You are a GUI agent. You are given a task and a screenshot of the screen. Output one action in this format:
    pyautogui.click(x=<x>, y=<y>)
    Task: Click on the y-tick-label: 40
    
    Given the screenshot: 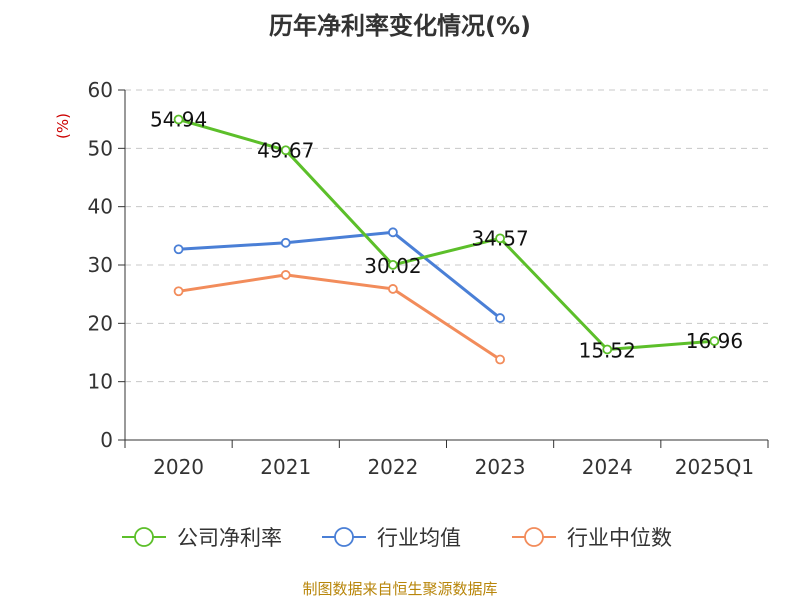 What is the action you would take?
    pyautogui.click(x=100, y=207)
    